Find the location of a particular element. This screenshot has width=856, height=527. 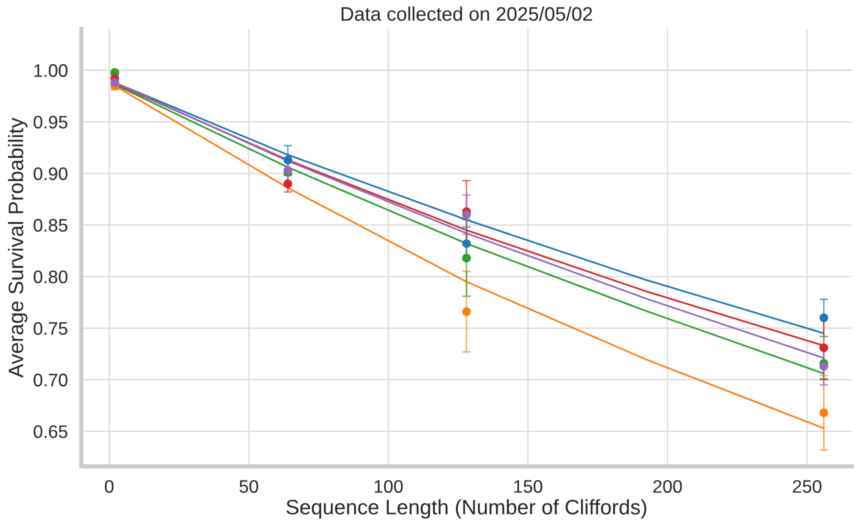

y-tick-label: 0.75 is located at coordinates (51, 328).